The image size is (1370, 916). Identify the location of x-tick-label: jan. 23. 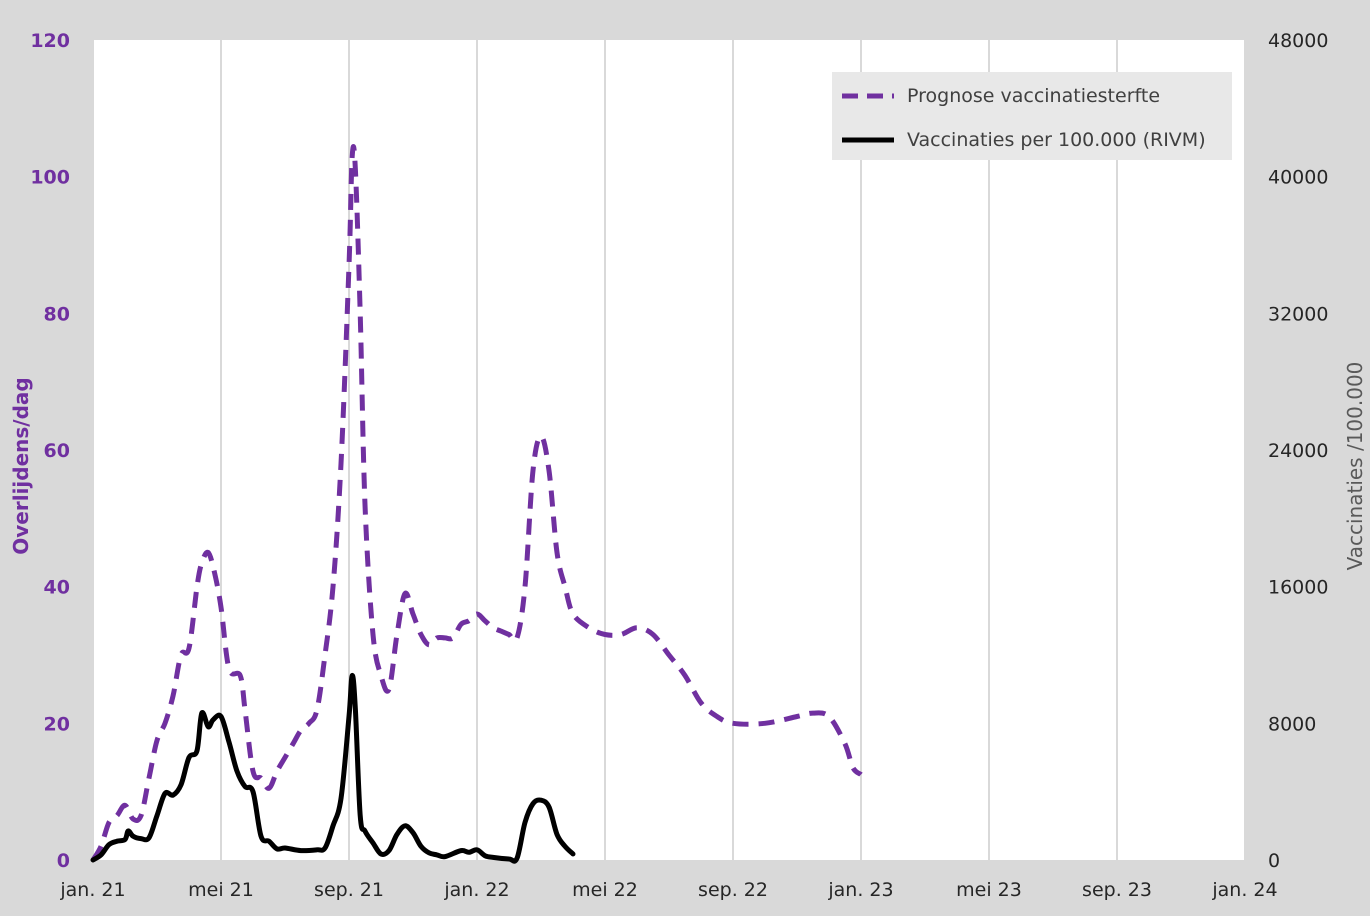
(860, 890).